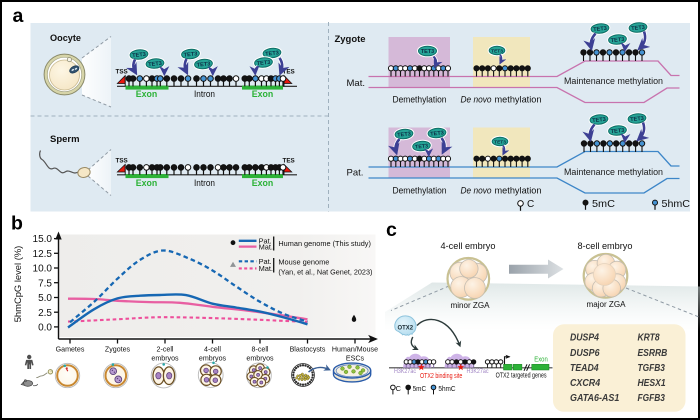 This screenshot has width=700, height=420. Describe the element at coordinates (355, 350) in the screenshot. I see `svg-text: Human/Mouse` at that location.